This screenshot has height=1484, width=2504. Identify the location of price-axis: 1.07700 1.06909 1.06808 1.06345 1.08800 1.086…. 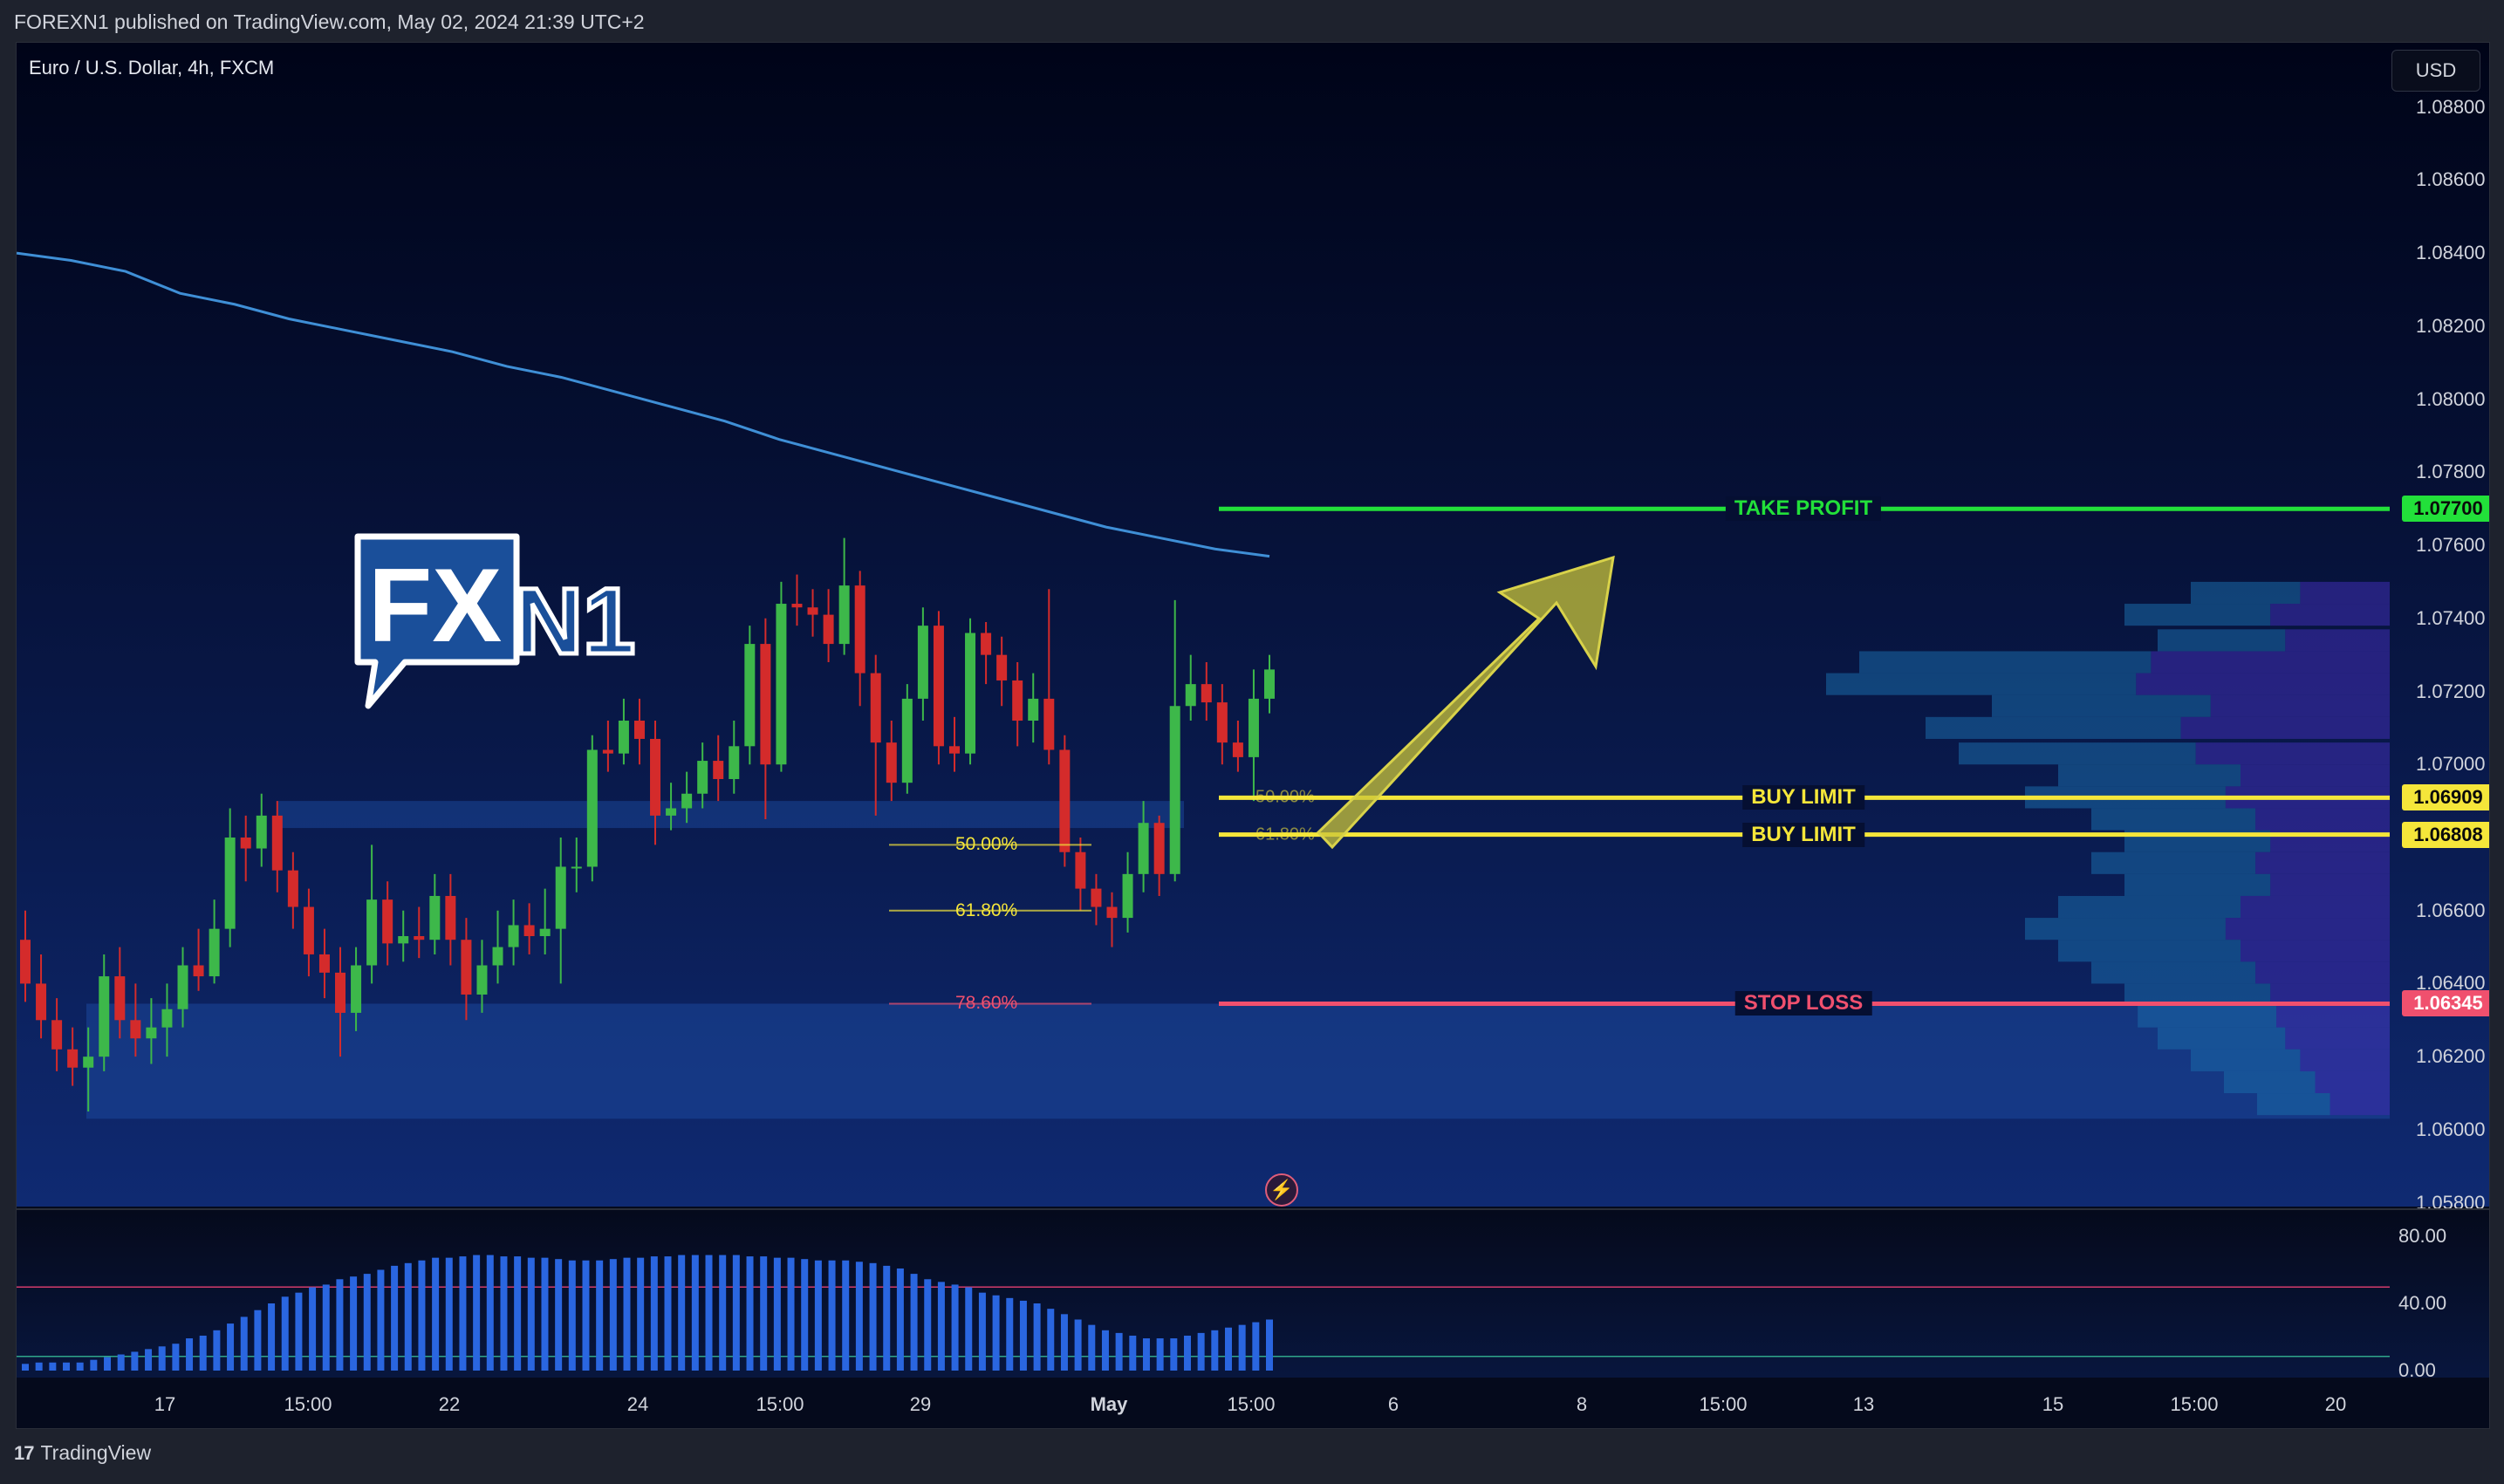
(2439, 628).